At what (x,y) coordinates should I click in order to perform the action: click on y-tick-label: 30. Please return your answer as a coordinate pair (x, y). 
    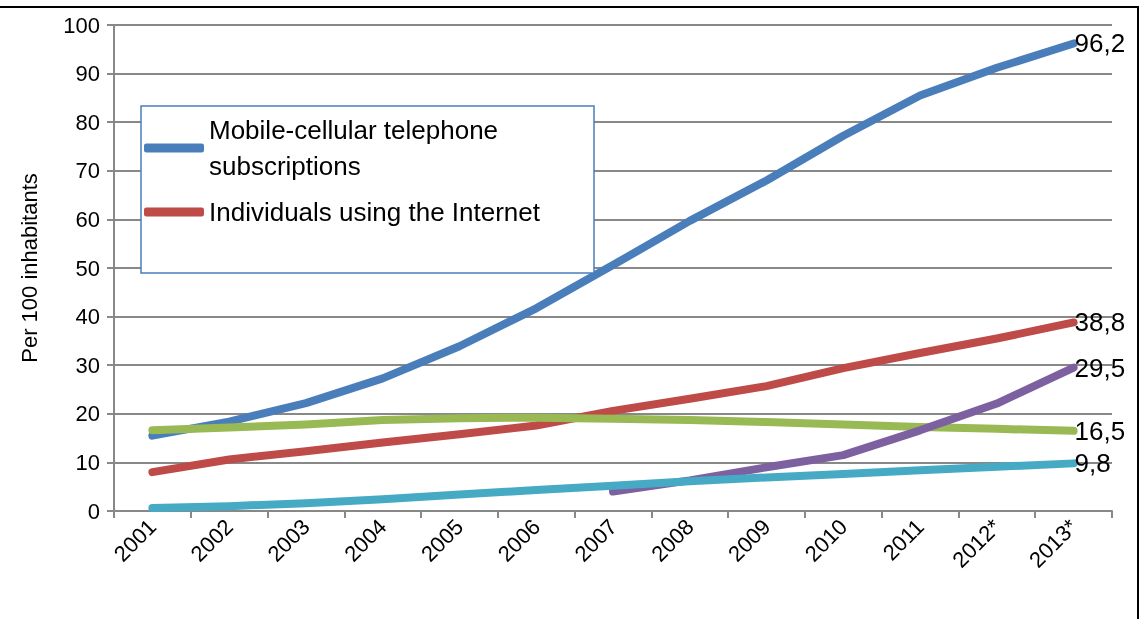
    Looking at the image, I should click on (87, 365).